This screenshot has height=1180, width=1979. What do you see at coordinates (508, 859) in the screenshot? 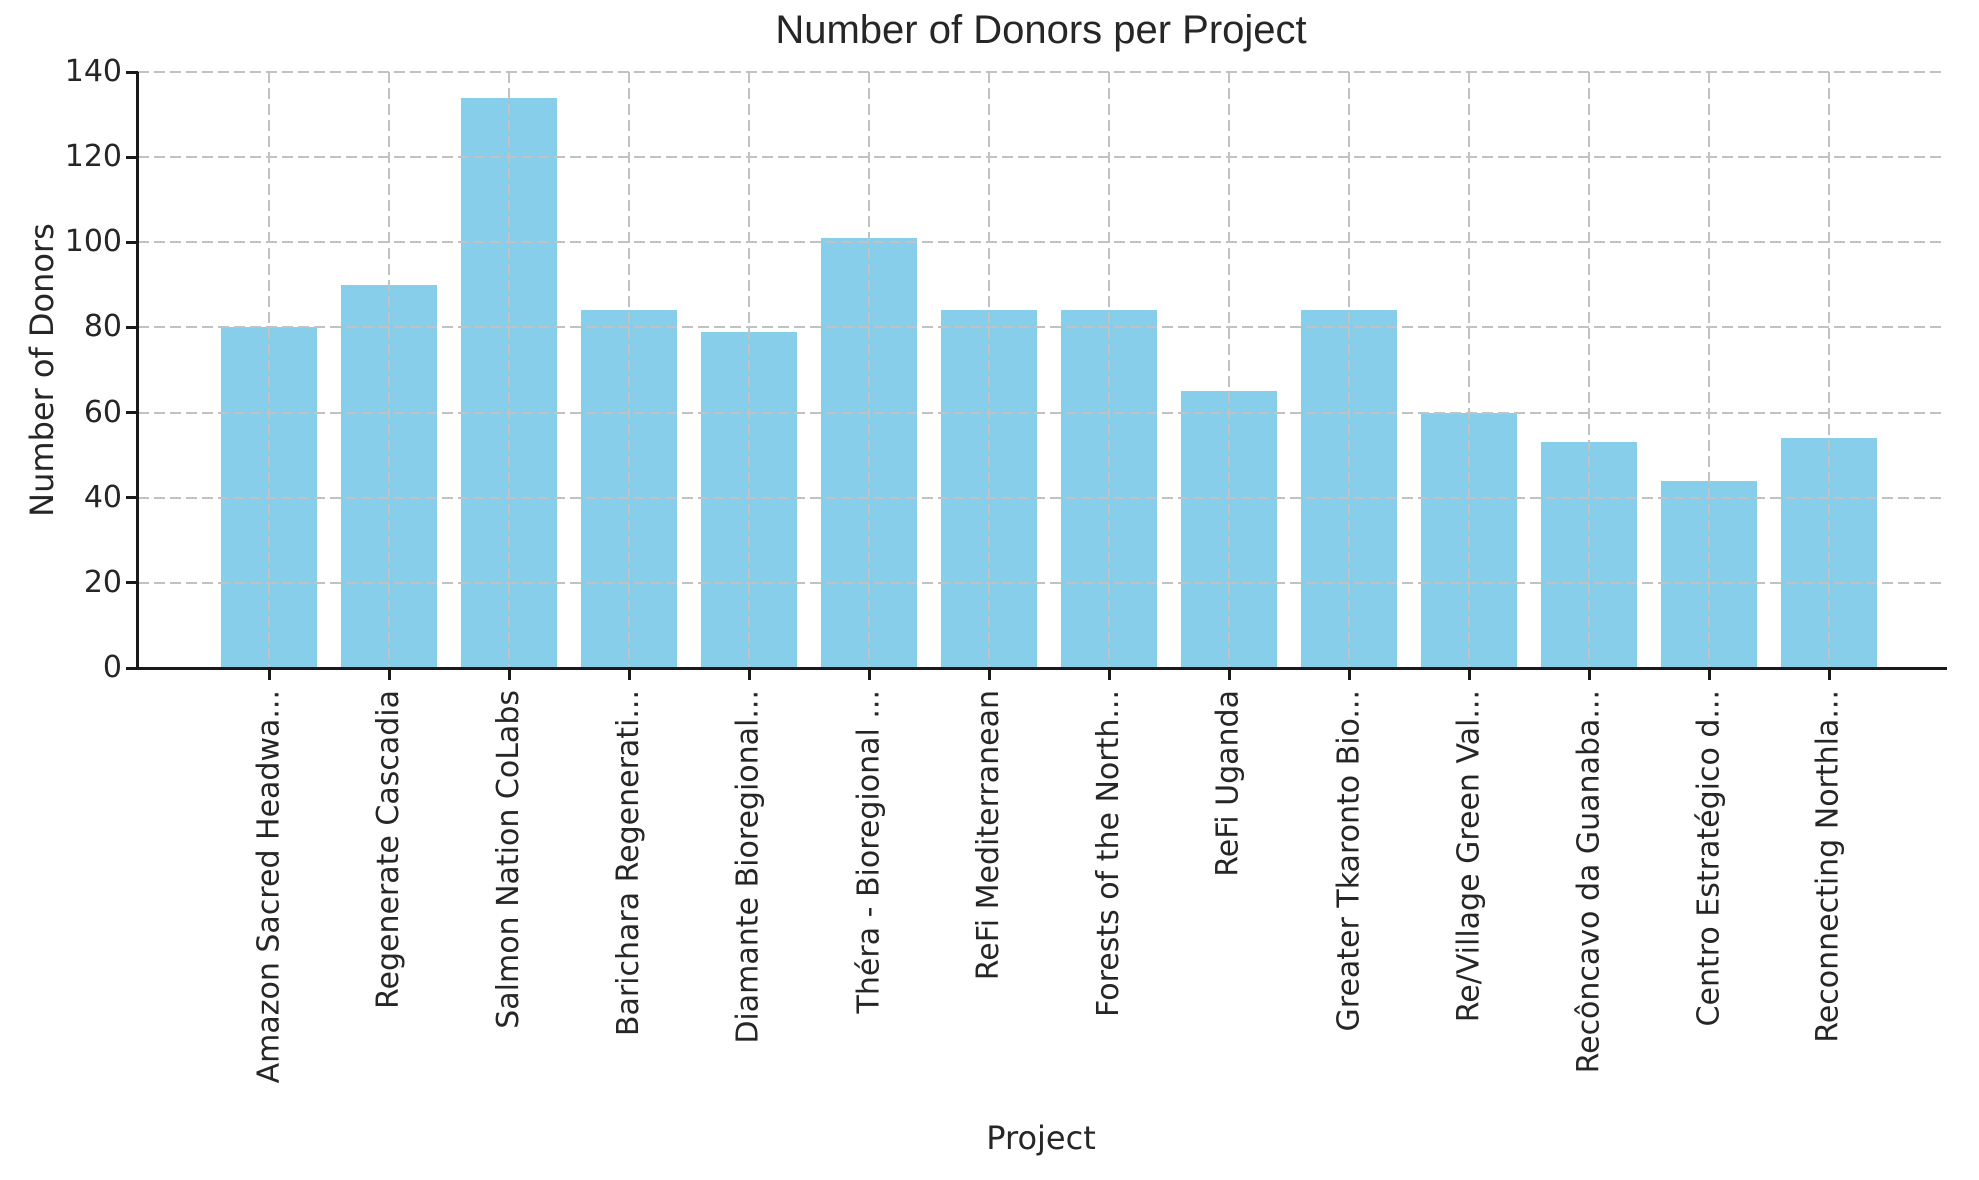
I see `x-tick-label: Salmon Nation CoLabs` at bounding box center [508, 859].